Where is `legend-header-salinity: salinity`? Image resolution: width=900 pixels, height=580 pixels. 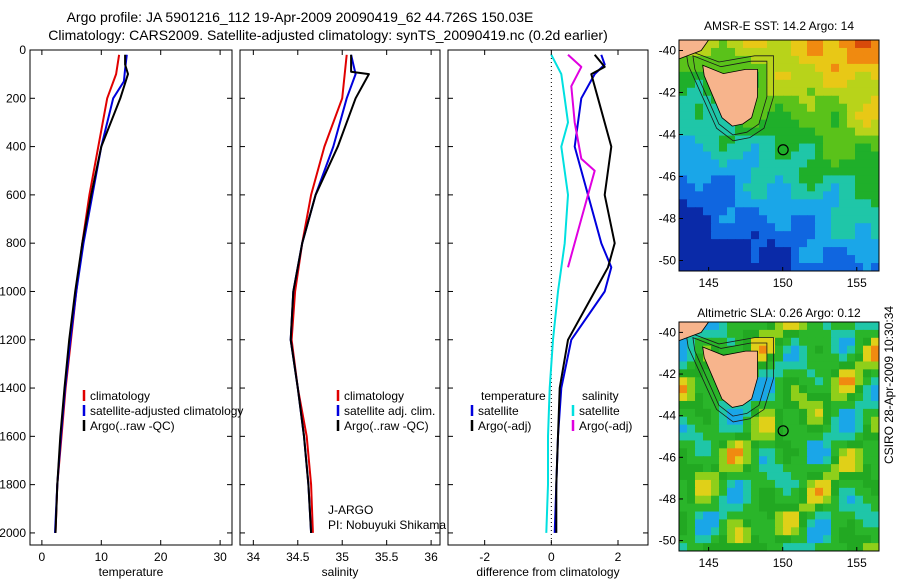
legend-header-salinity: salinity is located at coordinates (600, 396).